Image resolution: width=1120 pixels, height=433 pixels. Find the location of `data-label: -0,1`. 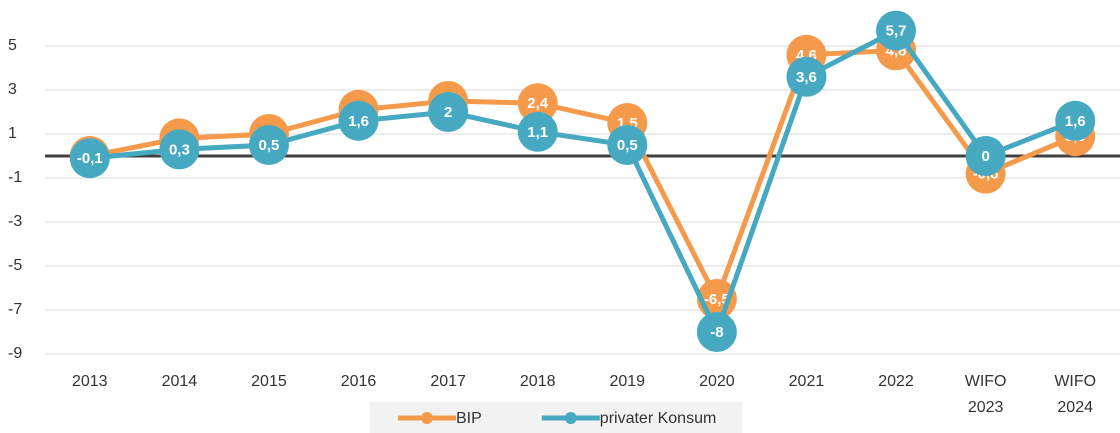

data-label: -0,1 is located at coordinates (90, 158).